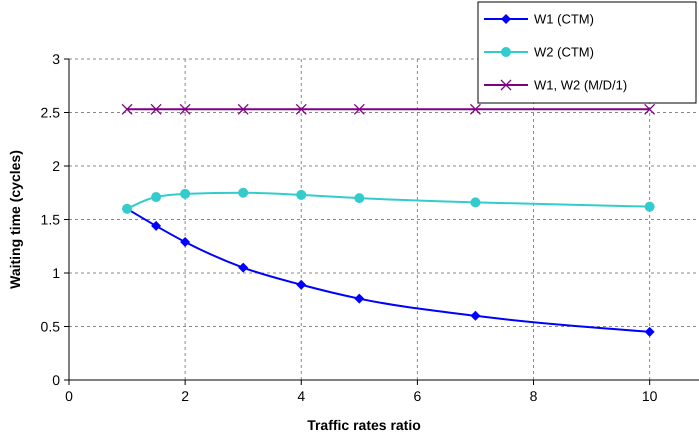 Image resolution: width=699 pixels, height=441 pixels. What do you see at coordinates (581, 85) in the screenshot?
I see `legend-label: W1, W2 (M/D/1)` at bounding box center [581, 85].